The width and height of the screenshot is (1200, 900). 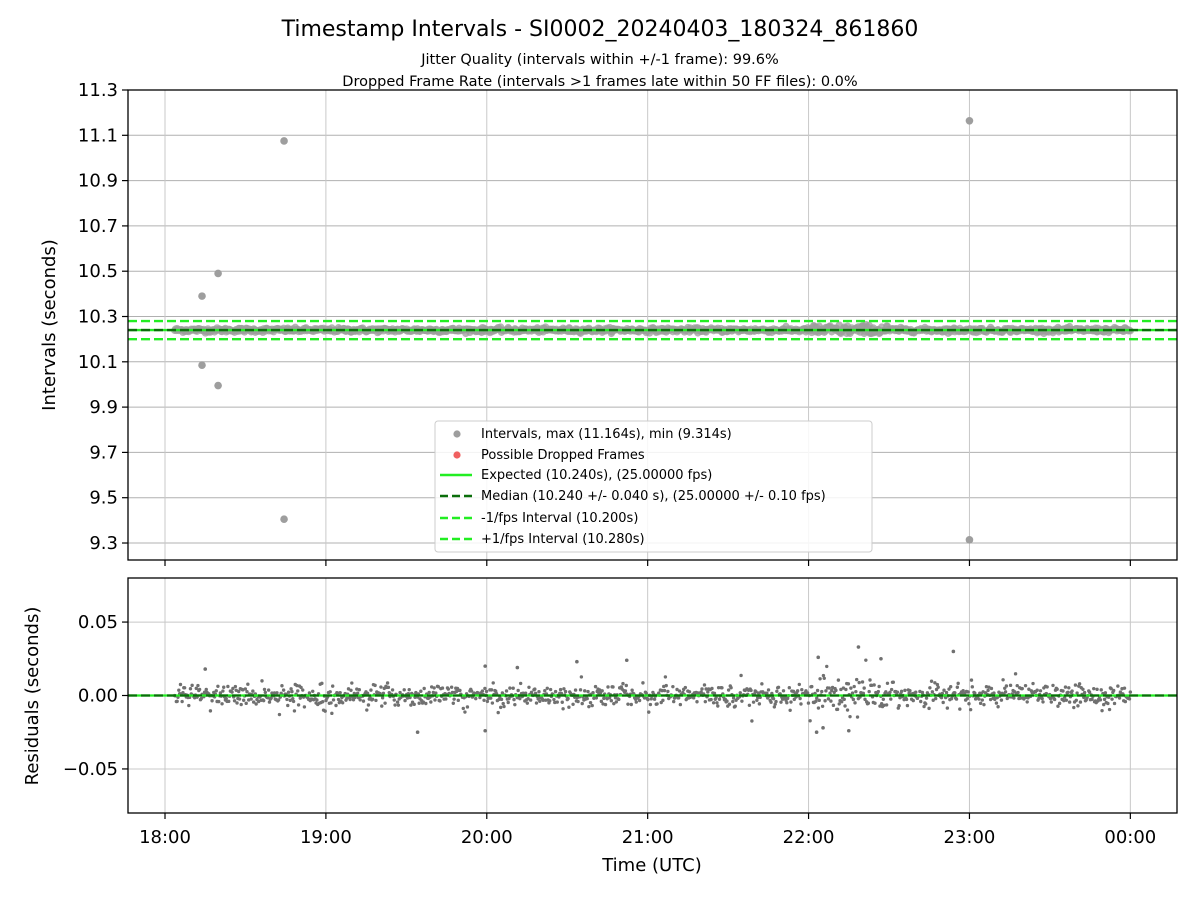 What do you see at coordinates (563, 539) in the screenshot?
I see `legend-label-plus-fps: +1/fps Interval (10.280s)` at bounding box center [563, 539].